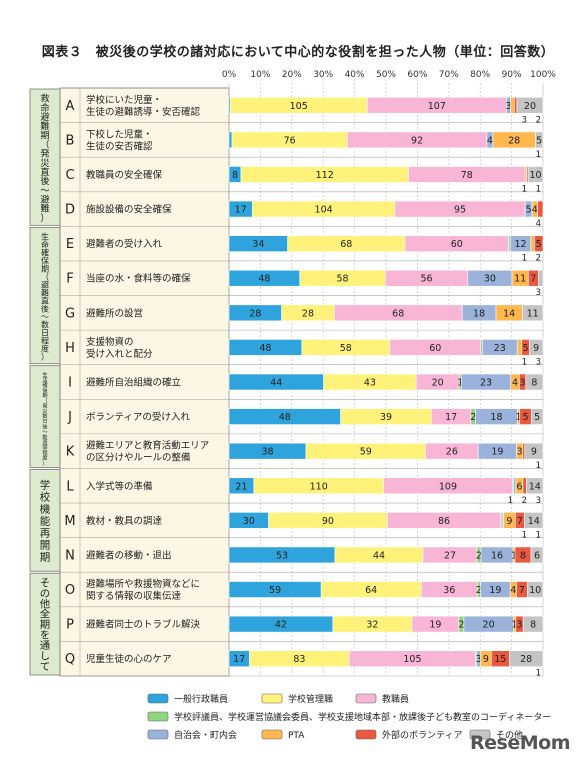 This screenshot has width=588, height=764. What do you see at coordinates (437, 106) in the screenshot?
I see `data-label: 107` at bounding box center [437, 106].